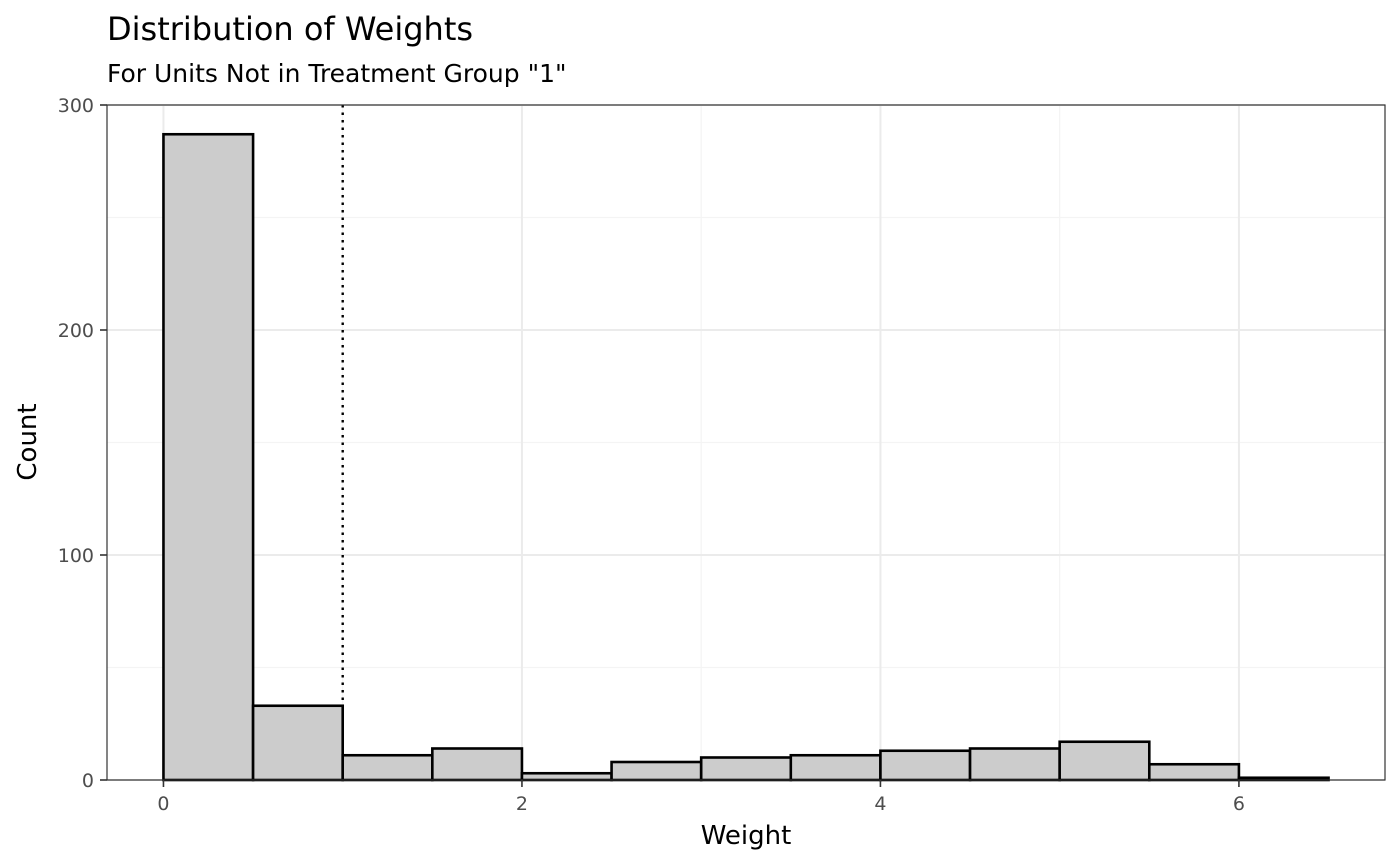 Image resolution: width=1400 pixels, height=865 pixels. I want to click on x-tick-label: 6, so click(1239, 804).